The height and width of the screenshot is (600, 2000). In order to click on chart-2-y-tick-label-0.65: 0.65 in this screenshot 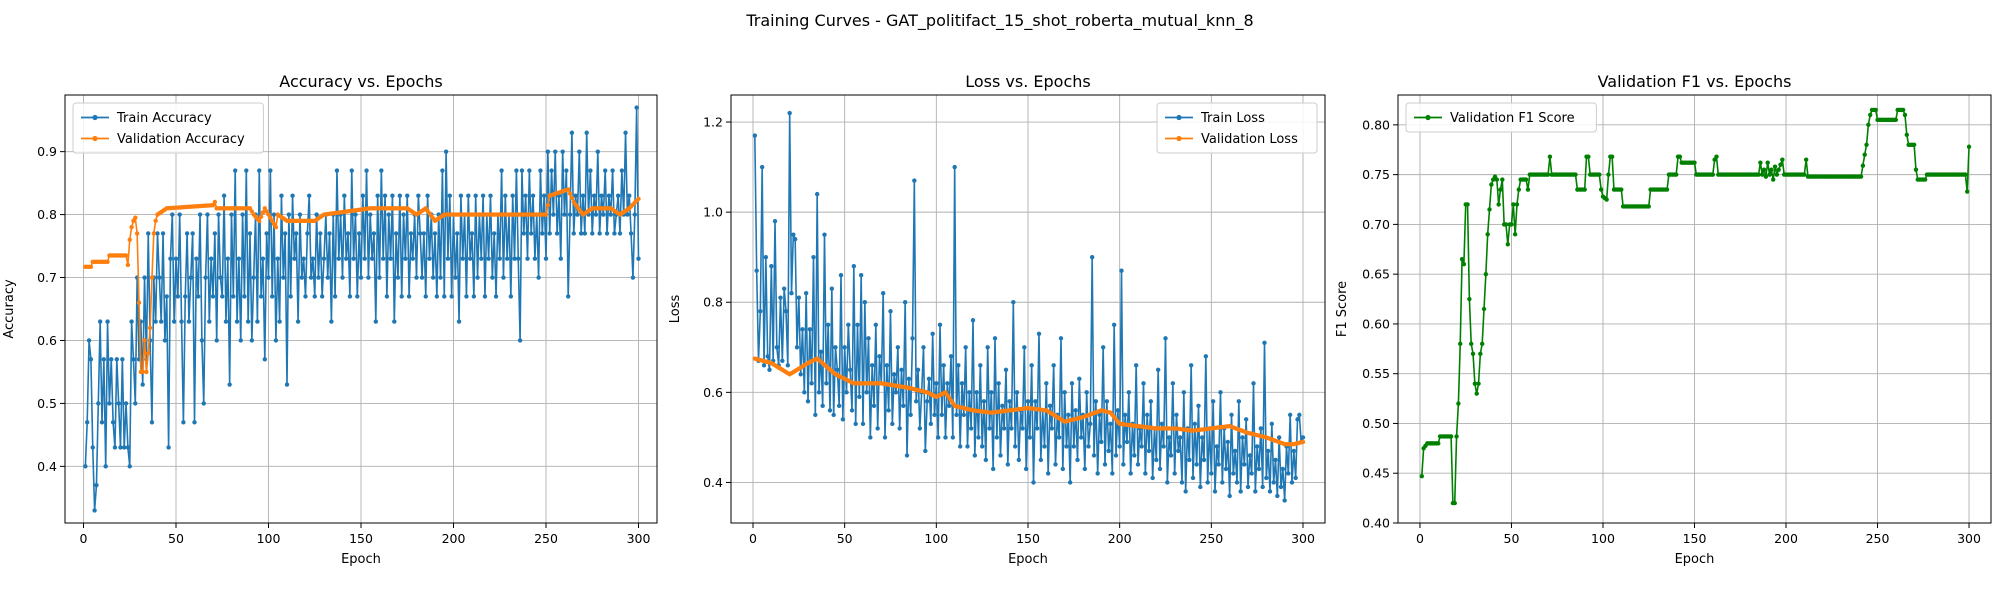, I will do `click(1376, 274)`.